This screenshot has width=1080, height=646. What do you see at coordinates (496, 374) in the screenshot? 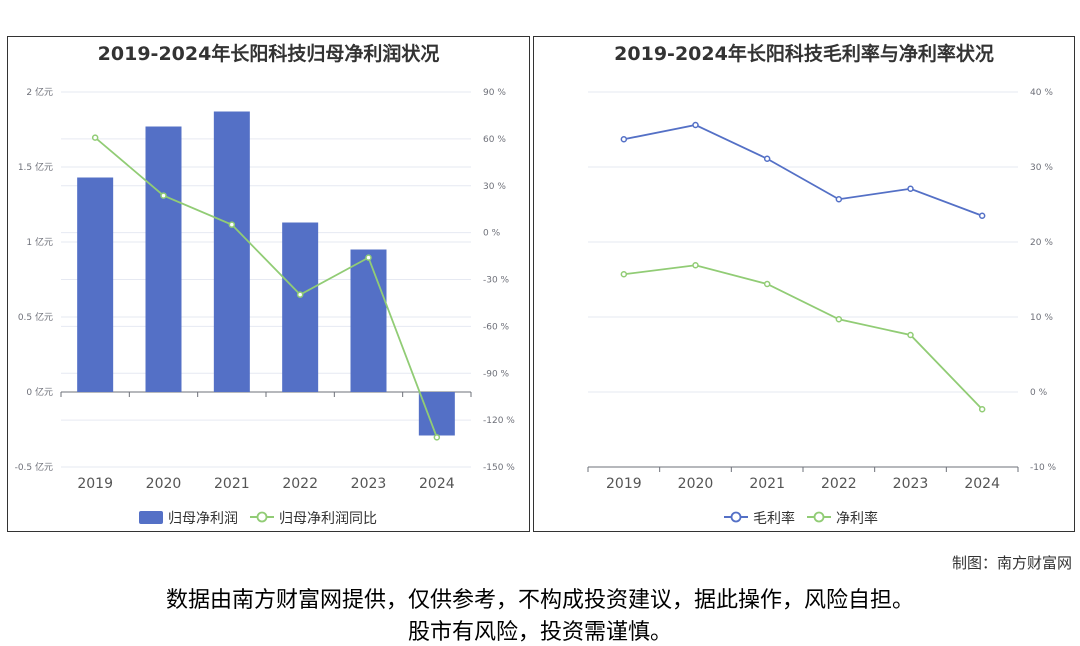
I see `right-axis-tick: -90 %` at bounding box center [496, 374].